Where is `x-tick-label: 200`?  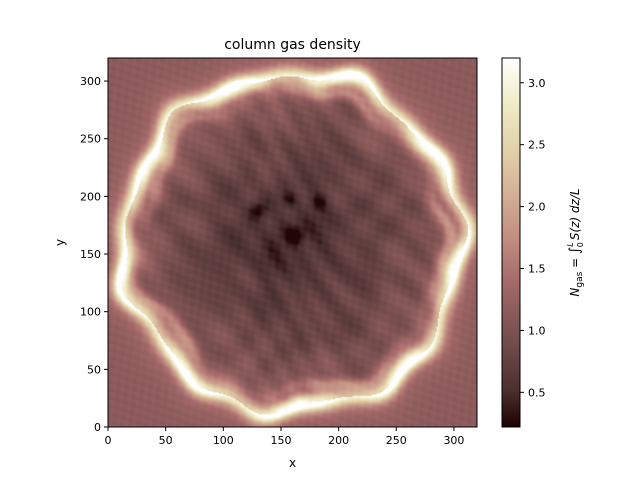
x-tick-label: 200 is located at coordinates (338, 440).